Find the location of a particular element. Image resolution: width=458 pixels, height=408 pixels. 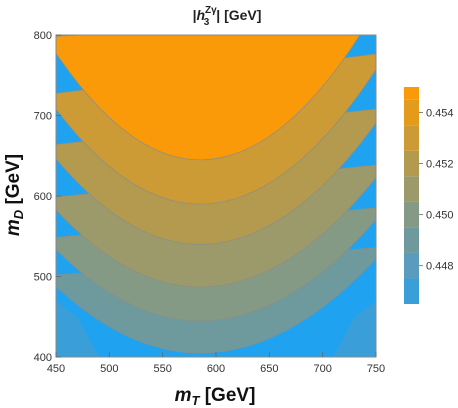

x-tick-label: 500 is located at coordinates (109, 369).